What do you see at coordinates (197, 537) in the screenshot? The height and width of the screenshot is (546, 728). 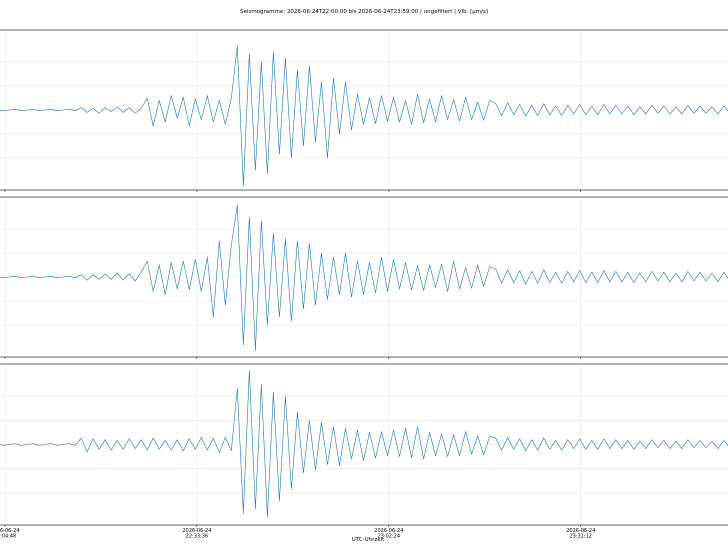 I see `x-tick-label-line: 22:33:36` at bounding box center [197, 537].